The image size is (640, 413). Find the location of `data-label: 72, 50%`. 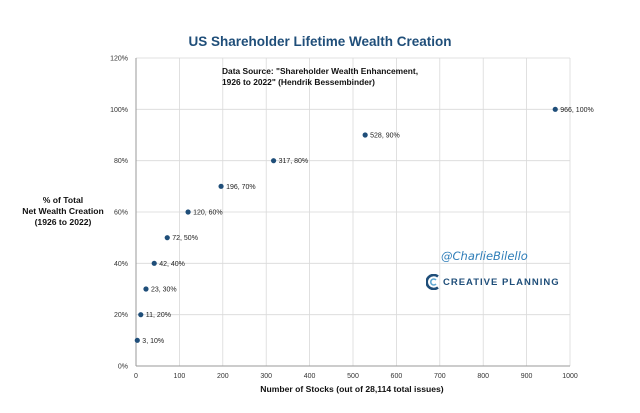

data-label: 72, 50% is located at coordinates (185, 238).